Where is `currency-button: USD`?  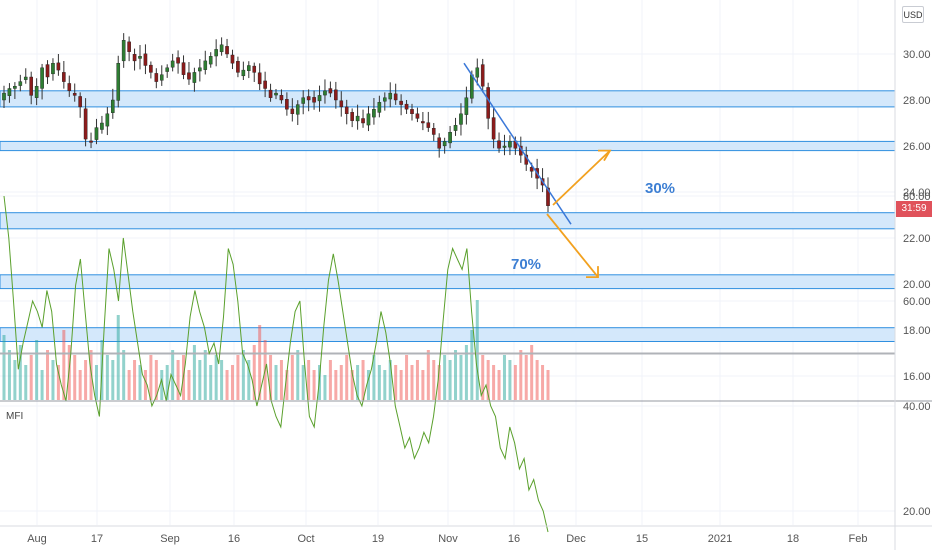 currency-button: USD is located at coordinates (913, 14).